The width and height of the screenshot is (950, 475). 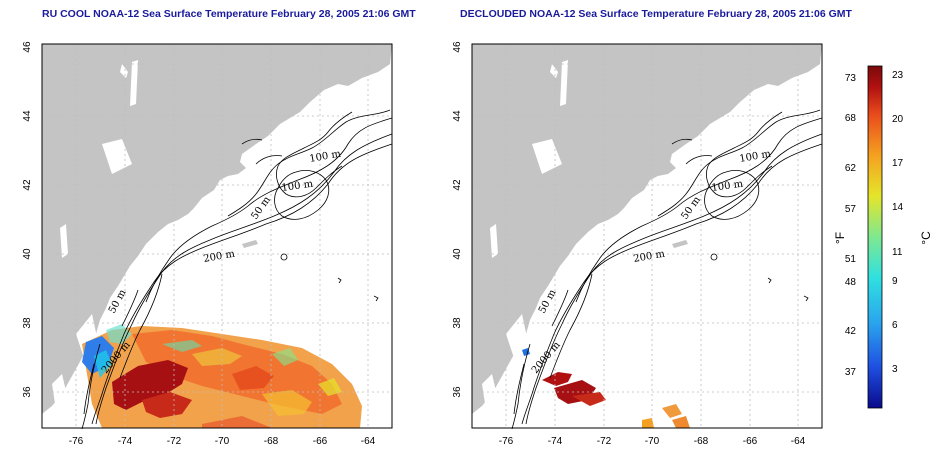 What do you see at coordinates (851, 225) in the screenshot?
I see `fahrenheit-scale: 73 68 62 57 51 48 42 37` at bounding box center [851, 225].